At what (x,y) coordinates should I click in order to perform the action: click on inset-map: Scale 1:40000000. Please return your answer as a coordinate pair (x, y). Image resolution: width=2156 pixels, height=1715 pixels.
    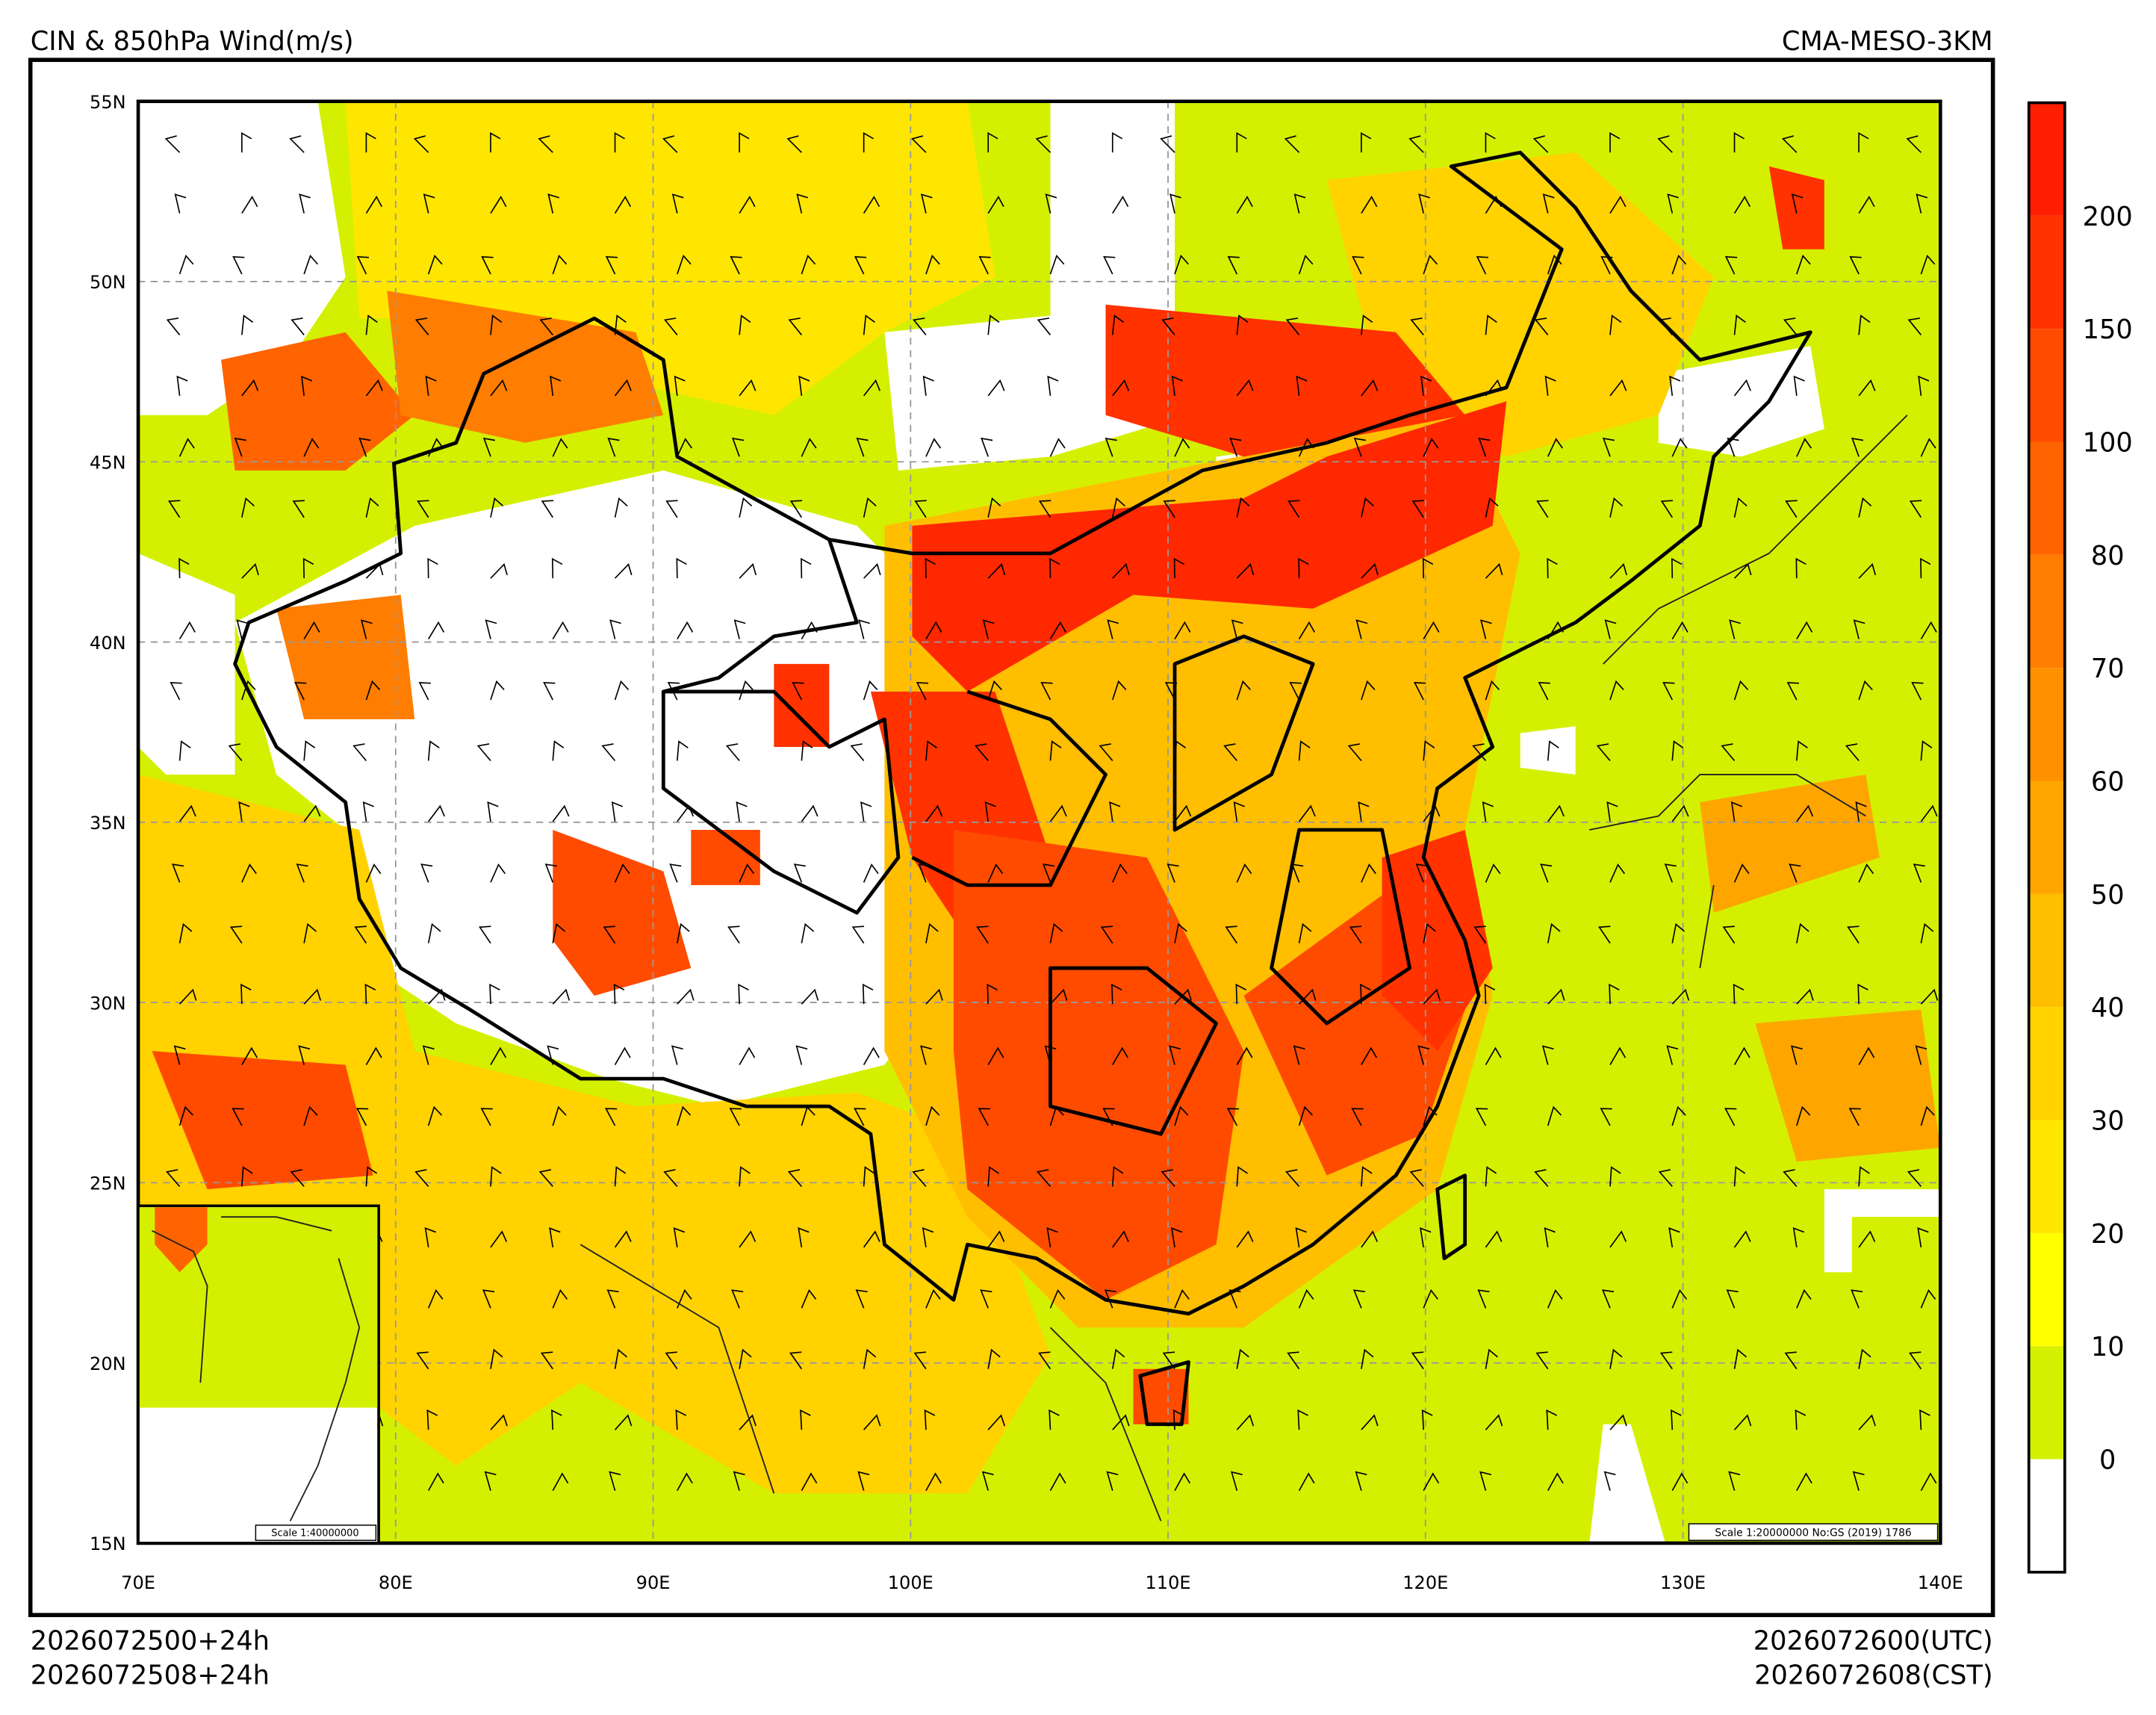
    Looking at the image, I should click on (258, 1374).